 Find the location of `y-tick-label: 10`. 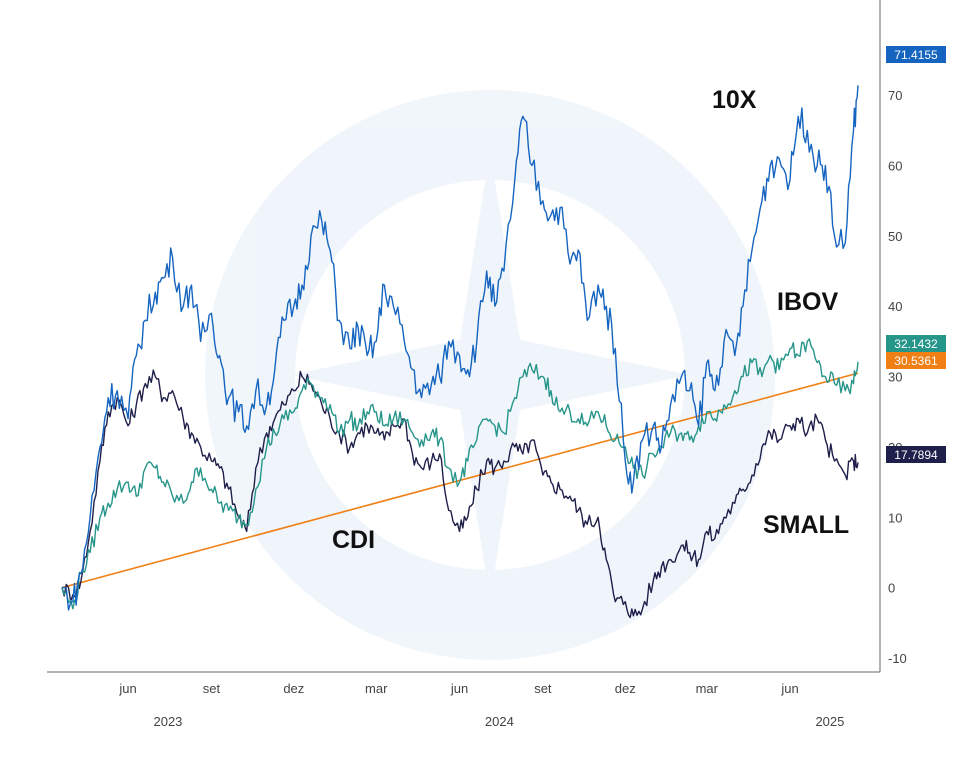

y-tick-label: 10 is located at coordinates (895, 517).